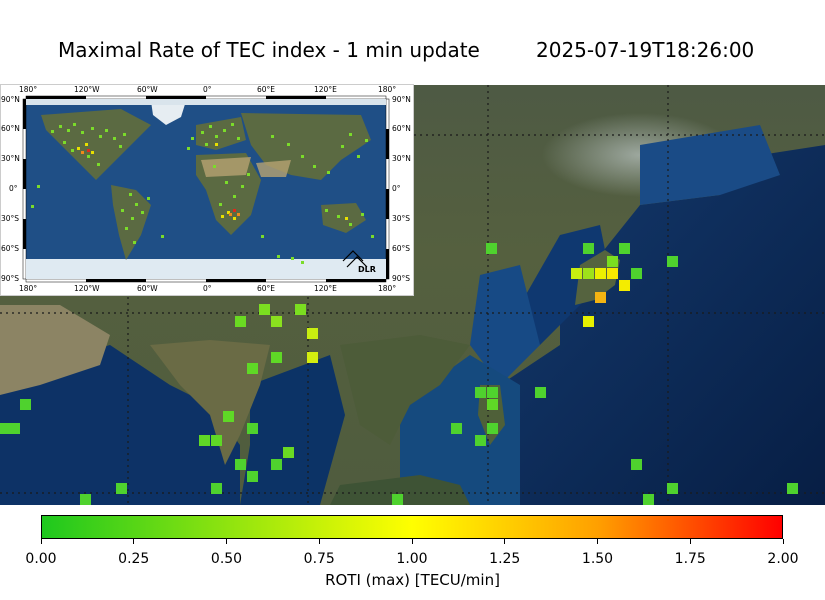  I want to click on inset-lon-tick-bottom: 60°W, so click(147, 288).